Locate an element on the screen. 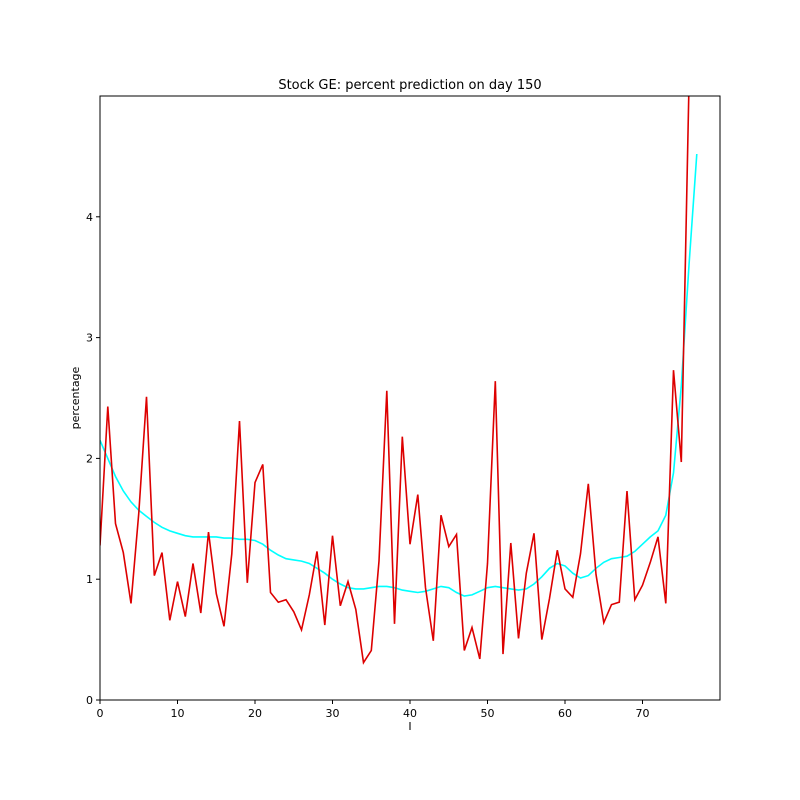 The width and height of the screenshot is (800, 800). x-tick-label: 50 is located at coordinates (488, 713).